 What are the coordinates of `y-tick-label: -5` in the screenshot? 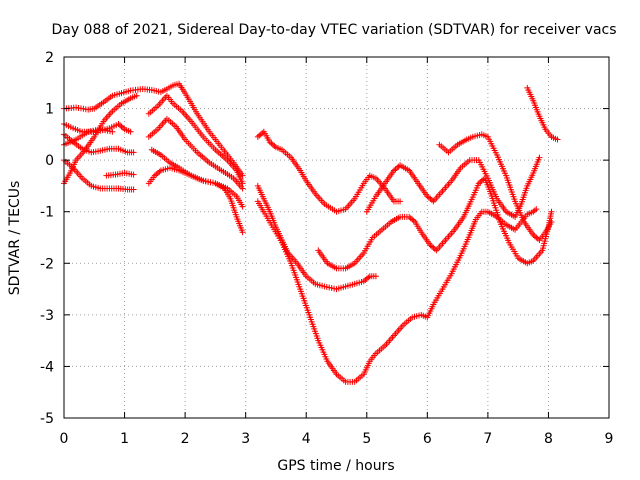 It's located at (47, 419).